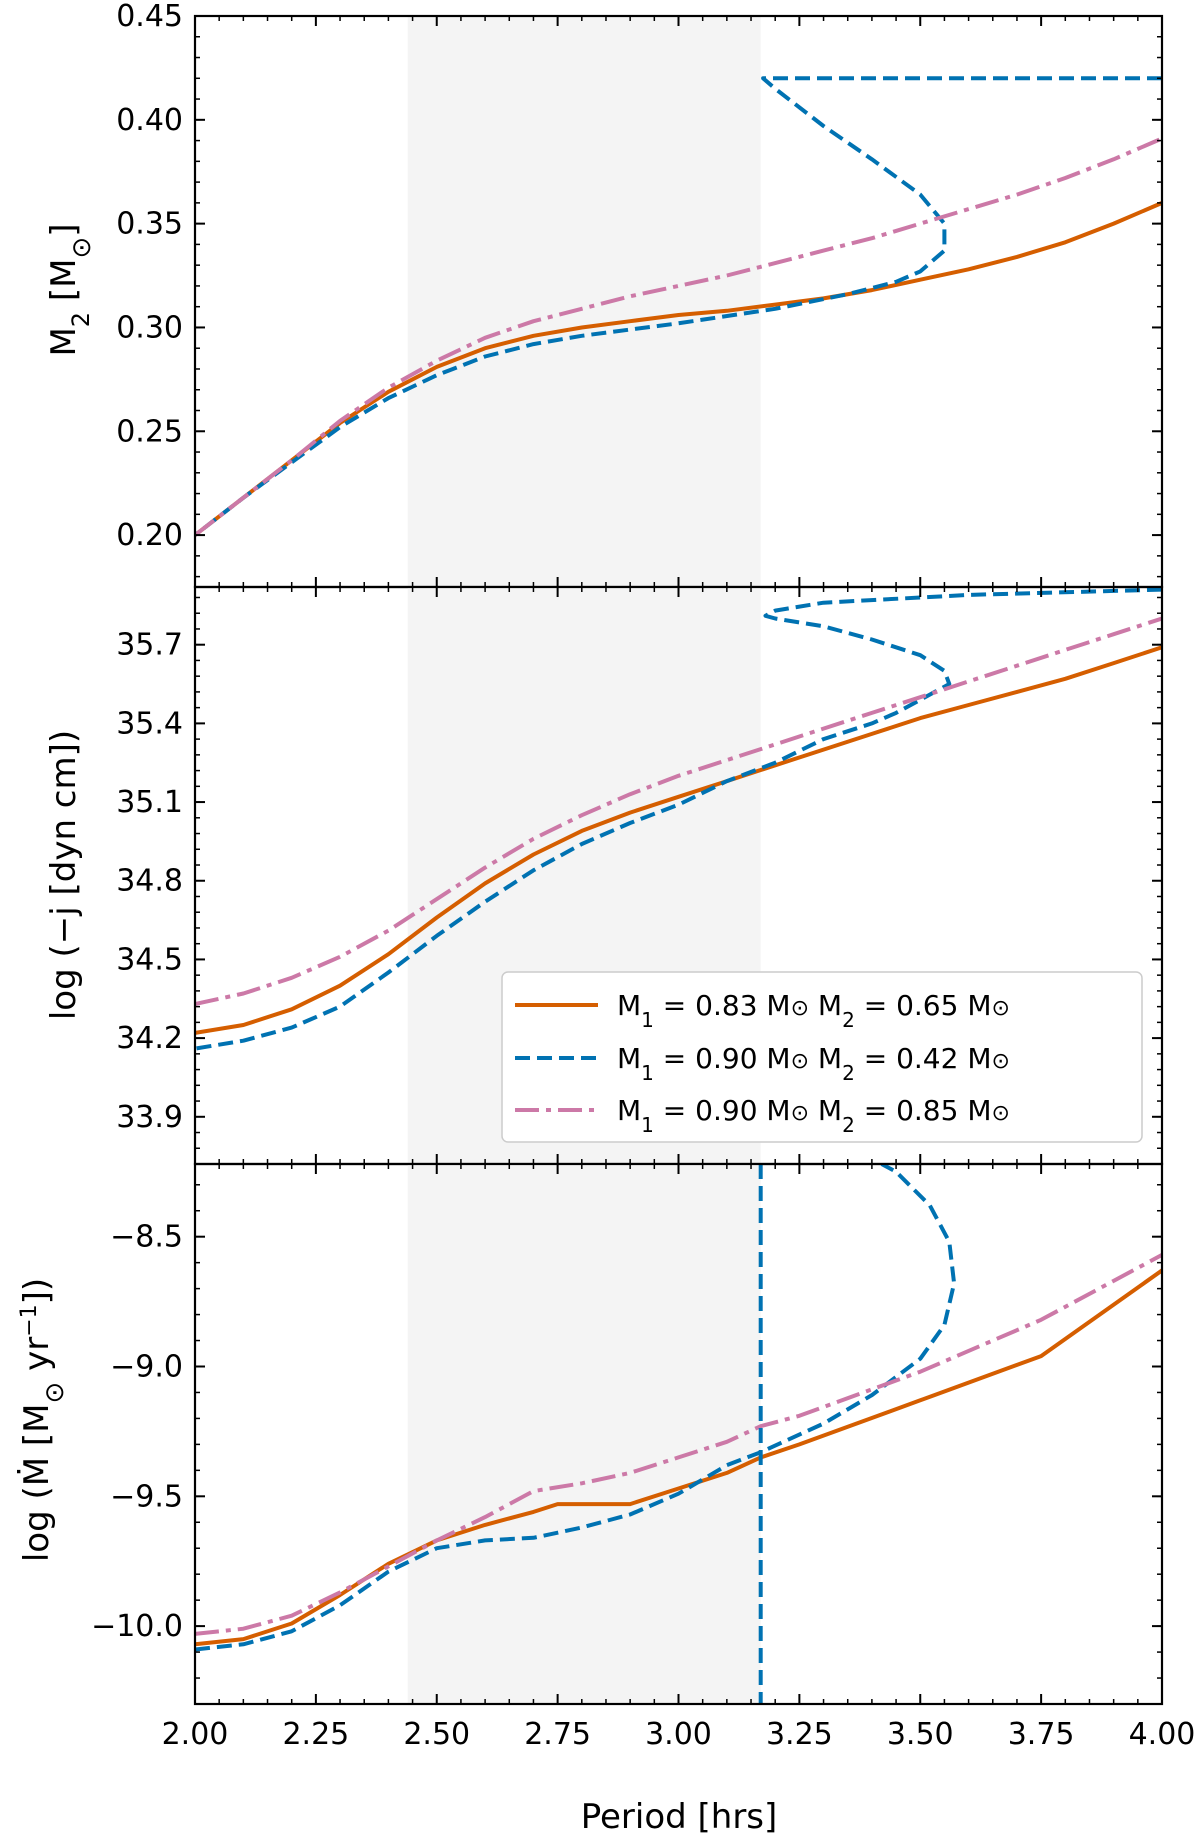 This screenshot has height=1835, width=1200. What do you see at coordinates (149, 1117) in the screenshot?
I see `y-tick-label-torque: 33.9` at bounding box center [149, 1117].